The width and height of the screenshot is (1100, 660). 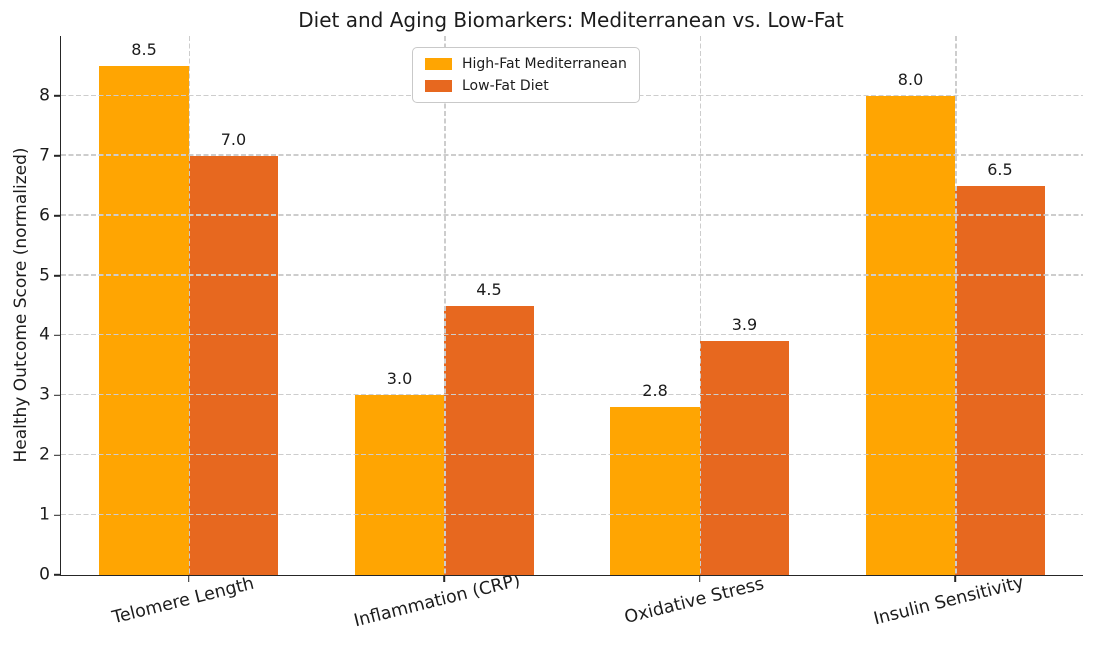 I want to click on x-category-label: Oxidative Stress, so click(x=694, y=601).